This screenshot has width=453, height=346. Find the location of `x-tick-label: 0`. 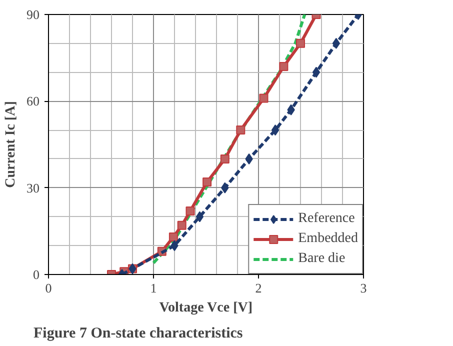

x-tick-label: 0 is located at coordinates (48, 288).